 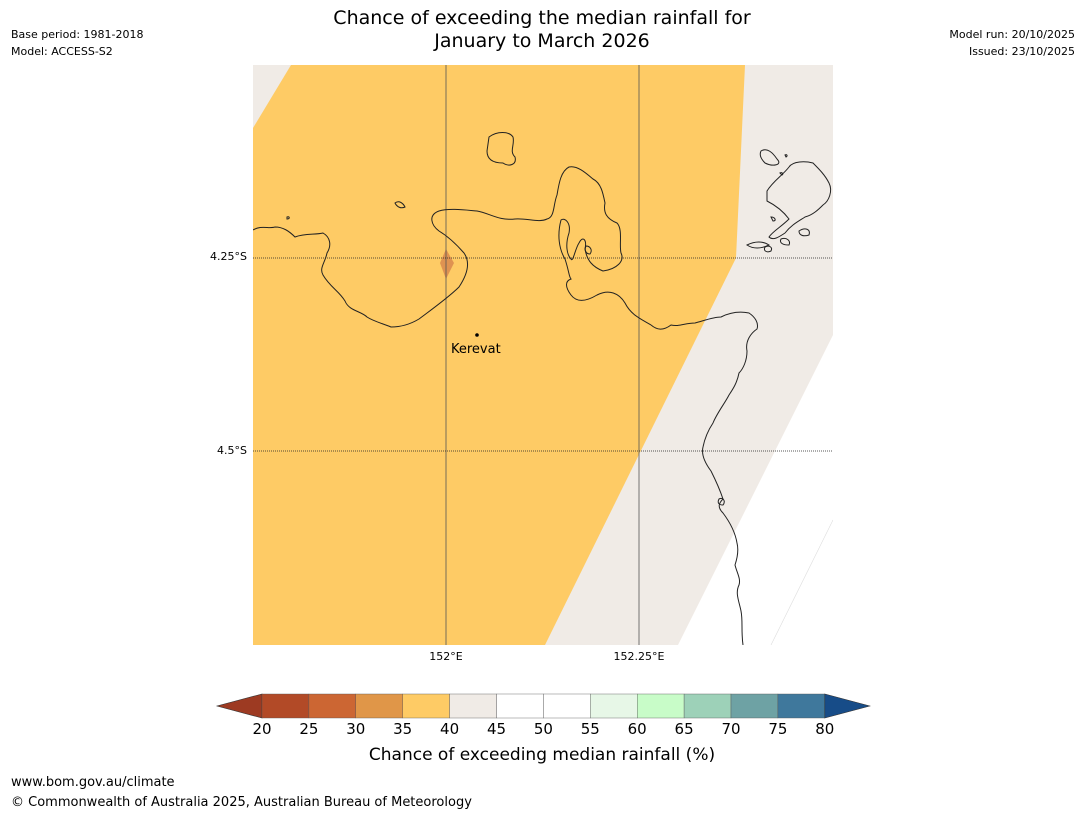 What do you see at coordinates (77, 43) in the screenshot?
I see `header-meta-left: Base period: 1981-2018 Model: ACCESS-S2` at bounding box center [77, 43].